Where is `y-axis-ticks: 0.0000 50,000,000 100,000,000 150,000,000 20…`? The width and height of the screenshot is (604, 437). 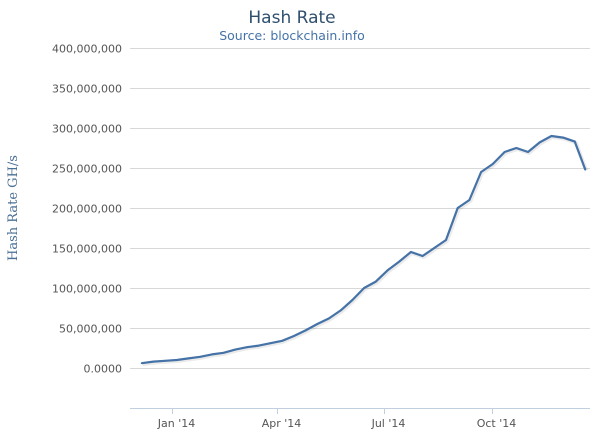 y-axis-ticks: 0.0000 50,000,000 100,000,000 150,000,000 20… is located at coordinates (87, 209).